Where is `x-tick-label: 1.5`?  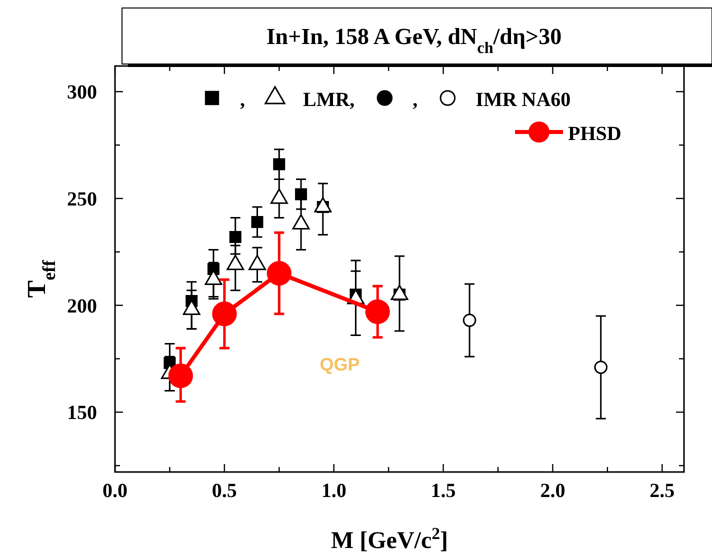 x-tick-label: 1.5 is located at coordinates (443, 491).